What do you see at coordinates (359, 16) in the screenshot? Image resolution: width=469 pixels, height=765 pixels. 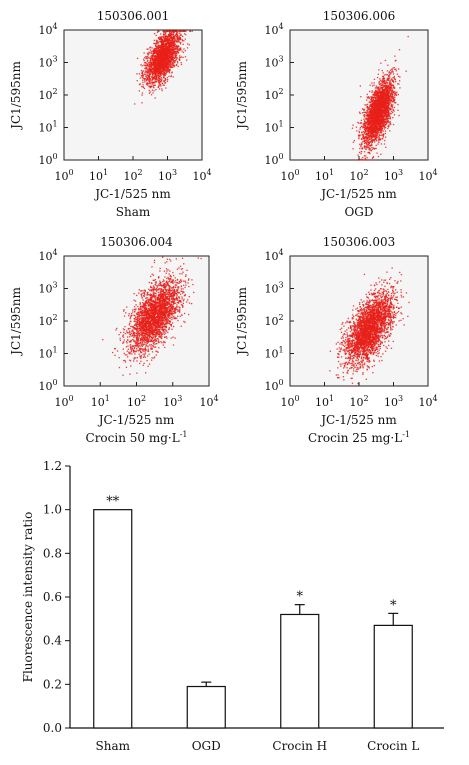 I see `panel-title: 150306.006` at bounding box center [359, 16].